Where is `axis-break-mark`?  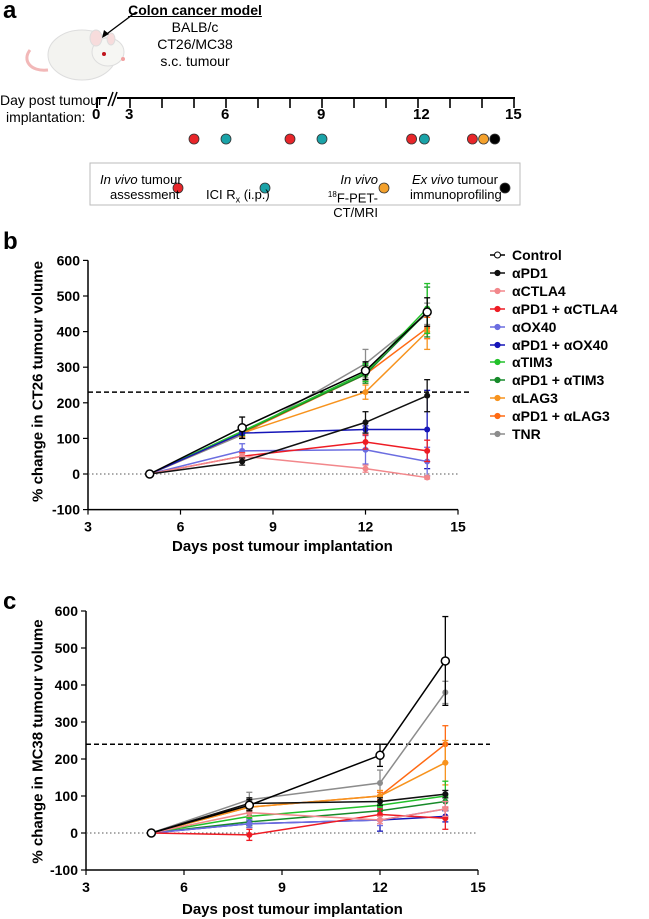 axis-break-mark is located at coordinates (114, 99).